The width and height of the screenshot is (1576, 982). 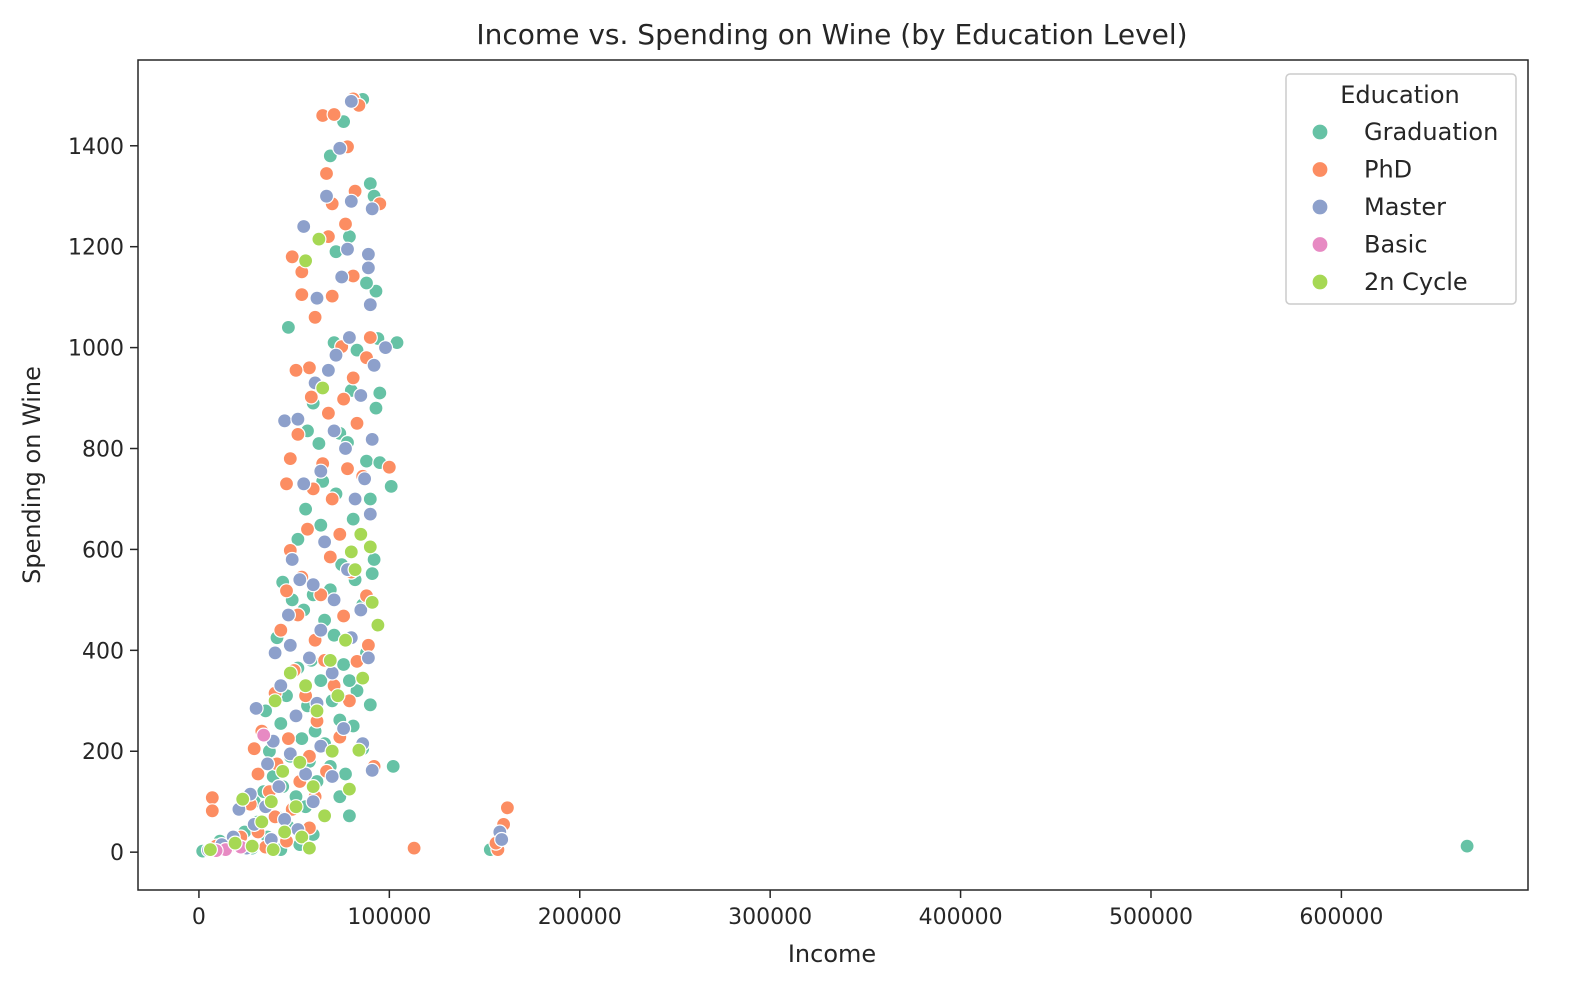 What do you see at coordinates (96, 147) in the screenshot?
I see `y-tick-label: 1400` at bounding box center [96, 147].